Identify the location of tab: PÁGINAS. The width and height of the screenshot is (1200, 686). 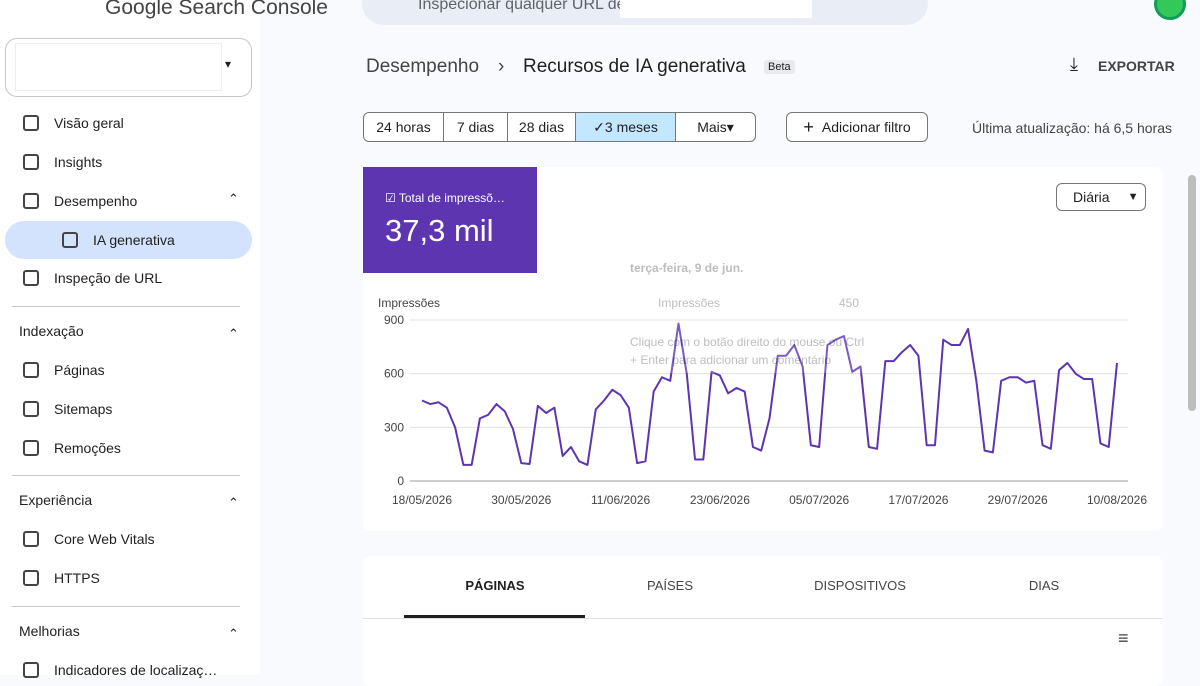
(495, 585).